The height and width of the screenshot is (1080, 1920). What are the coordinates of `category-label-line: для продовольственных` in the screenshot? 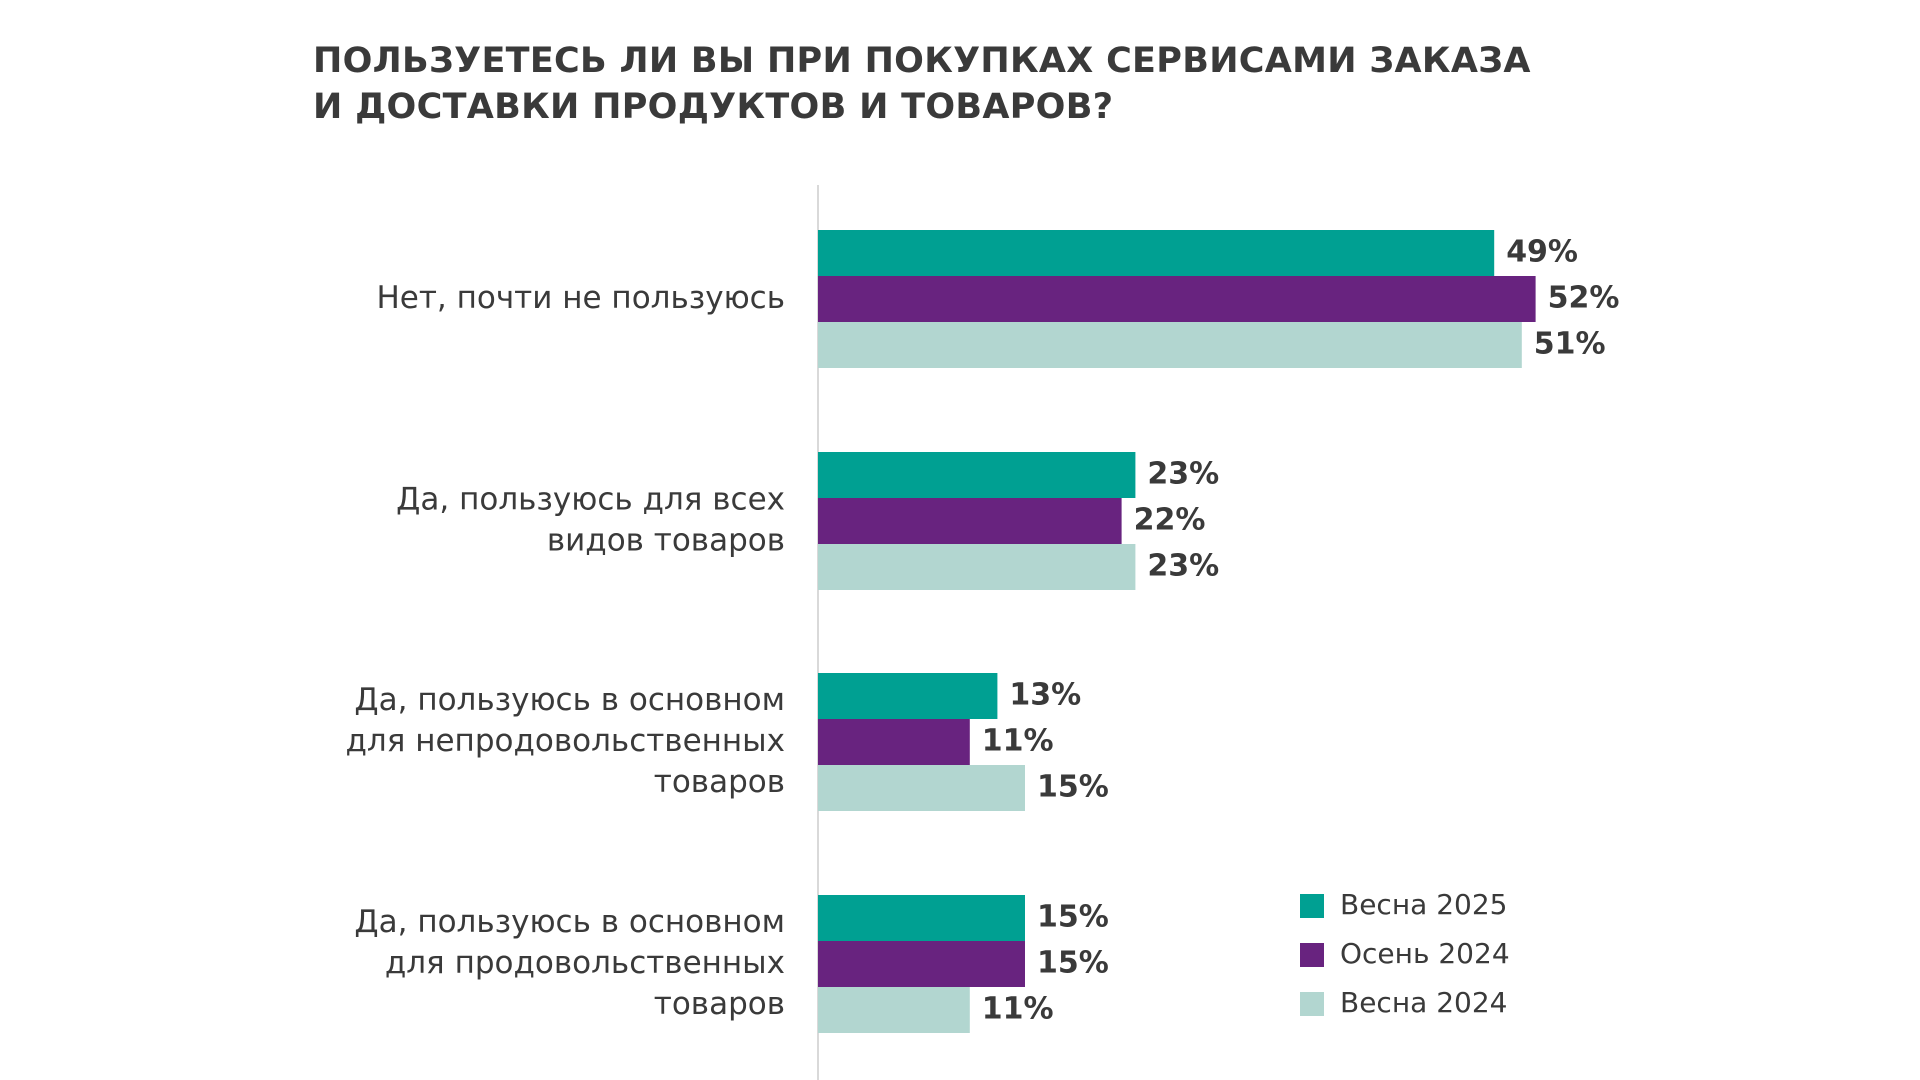 It's located at (585, 963).